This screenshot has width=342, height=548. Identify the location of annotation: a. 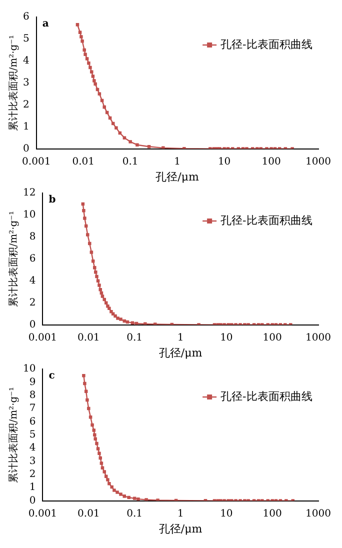
(46, 24).